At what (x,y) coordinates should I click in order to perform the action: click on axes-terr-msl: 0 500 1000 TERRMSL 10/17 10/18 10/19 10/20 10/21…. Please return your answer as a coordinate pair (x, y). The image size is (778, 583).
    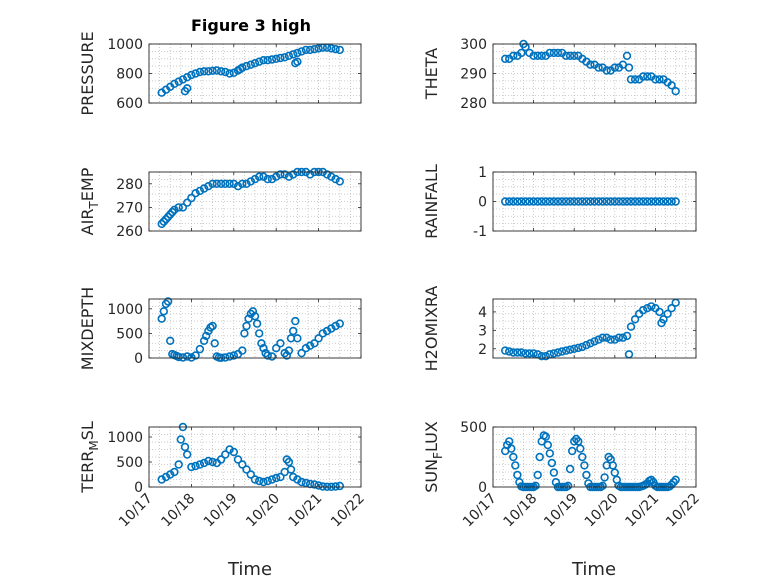
    Looking at the image, I should click on (223, 475).